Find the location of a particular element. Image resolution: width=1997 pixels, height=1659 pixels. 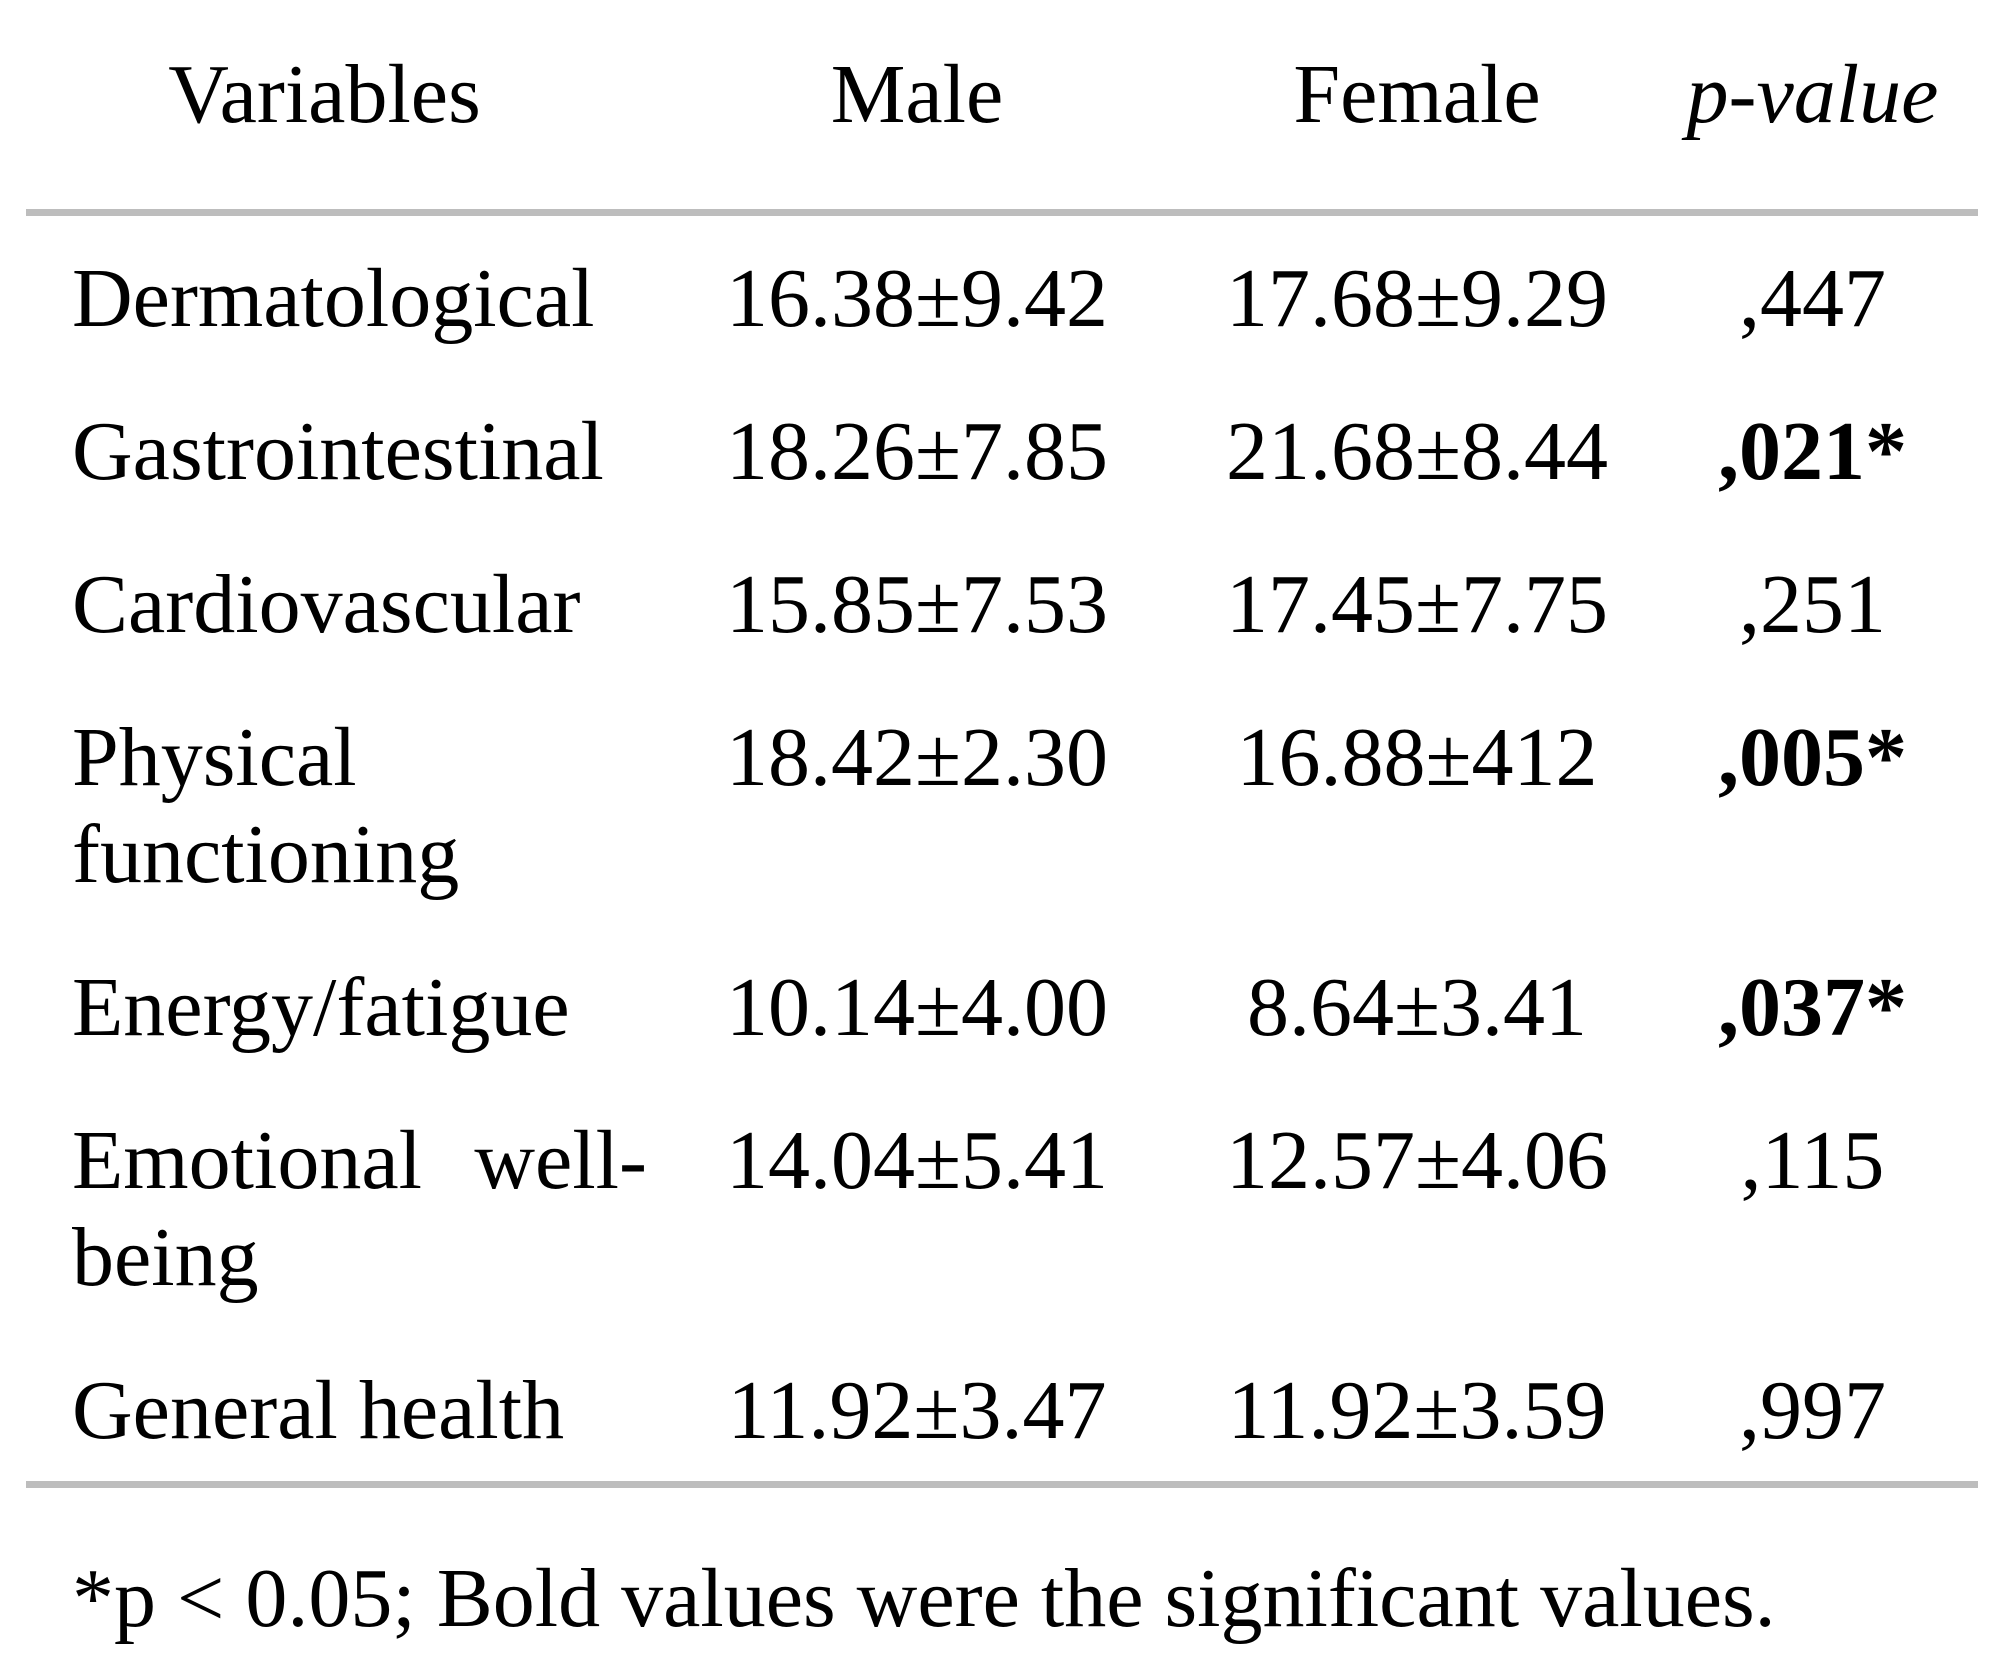

female-value-cell: 8.64±3.41 is located at coordinates (1417, 1007).